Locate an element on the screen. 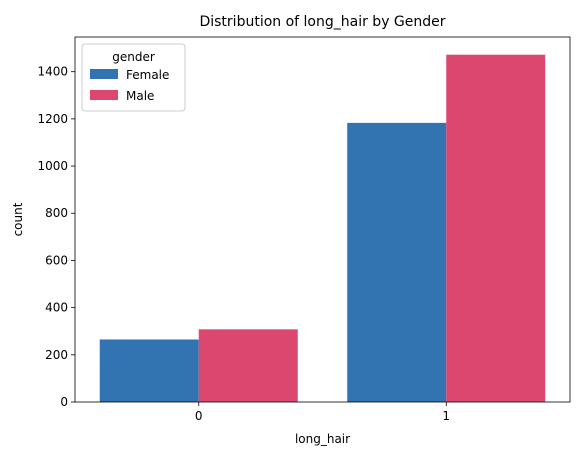 Image resolution: width=580 pixels, height=455 pixels. y-tick-label: 800 is located at coordinates (56, 213).